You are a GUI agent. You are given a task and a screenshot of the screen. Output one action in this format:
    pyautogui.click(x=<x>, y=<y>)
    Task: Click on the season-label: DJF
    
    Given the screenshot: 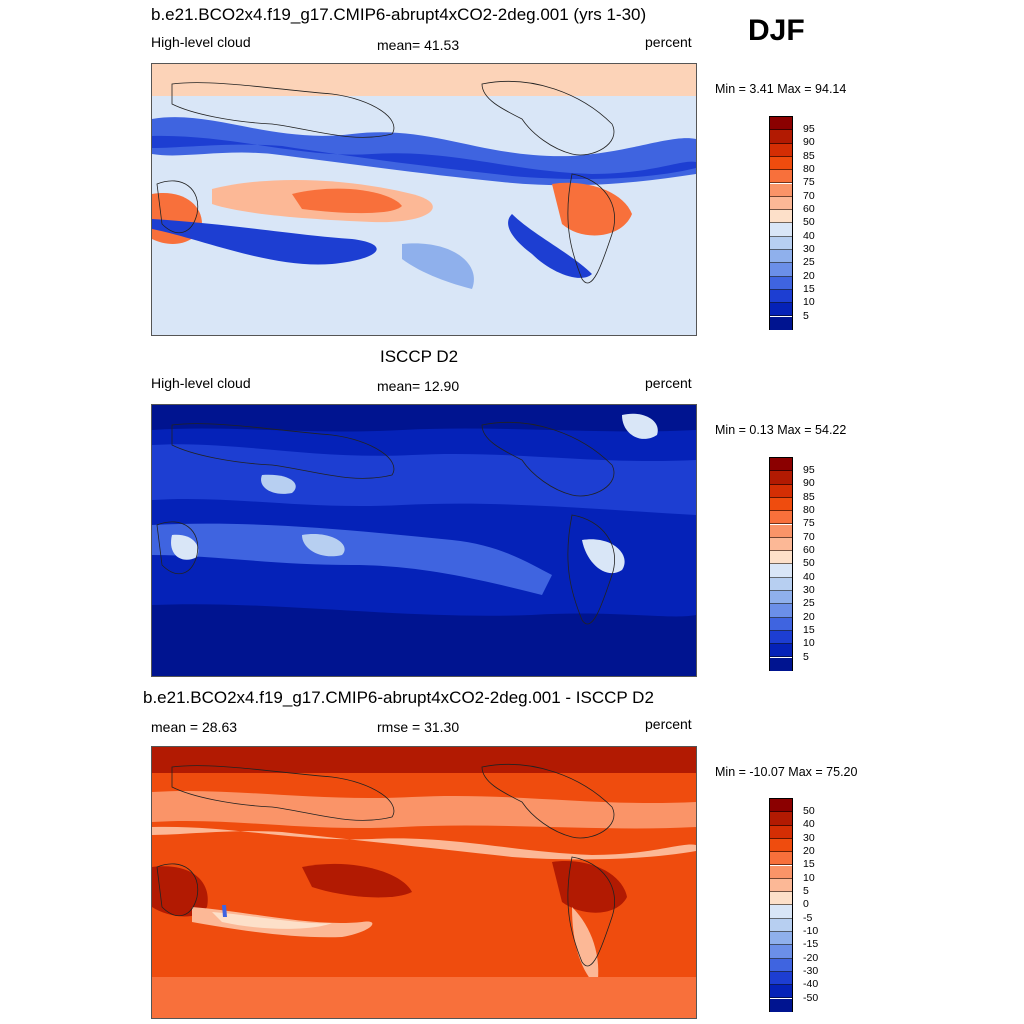 What is the action you would take?
    pyautogui.click(x=776, y=30)
    